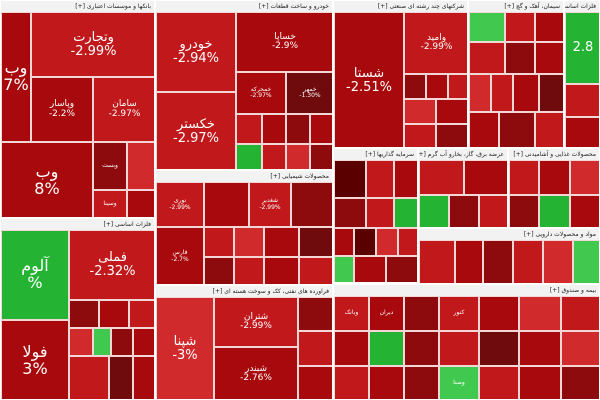  Describe the element at coordinates (196, 130) in the screenshot. I see `tile: خکستر -2.97%` at that location.